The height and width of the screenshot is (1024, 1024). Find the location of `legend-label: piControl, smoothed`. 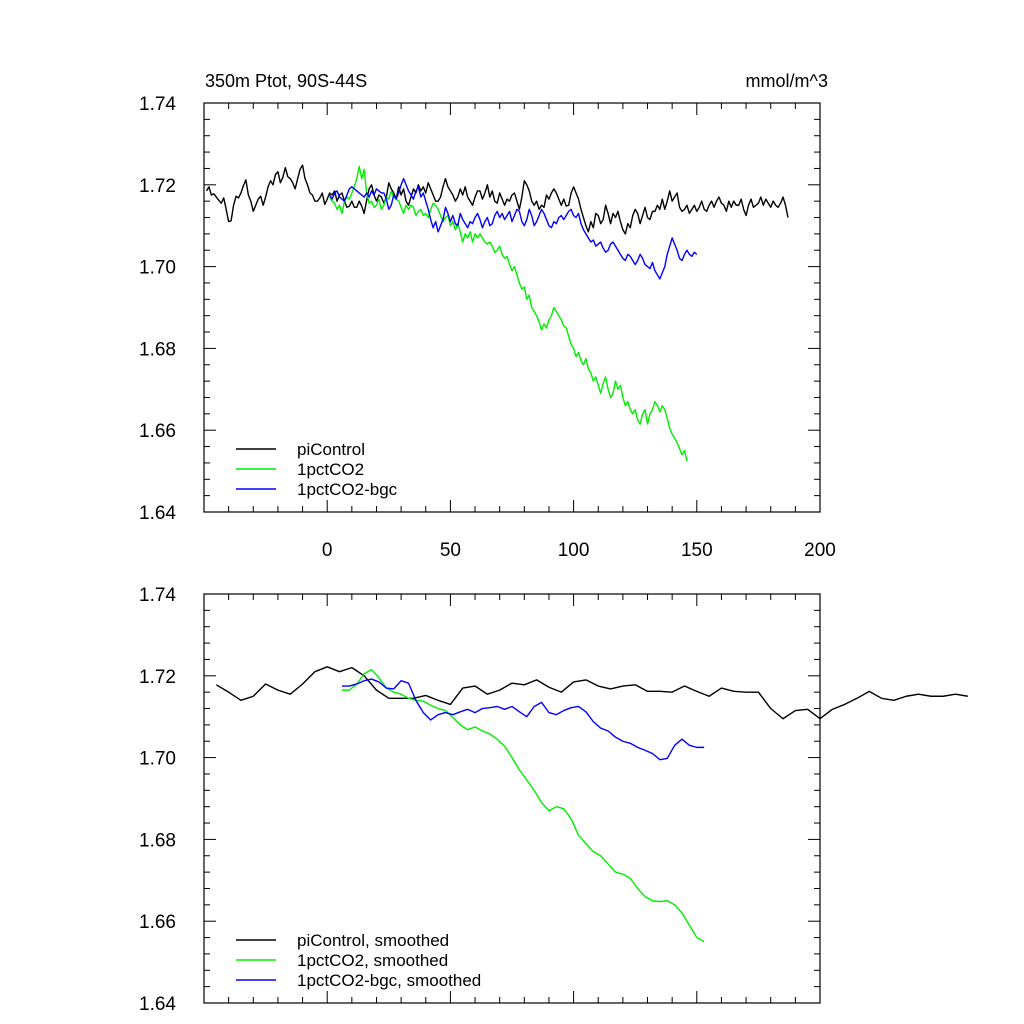

legend-label: piControl, smoothed is located at coordinates (373, 940).